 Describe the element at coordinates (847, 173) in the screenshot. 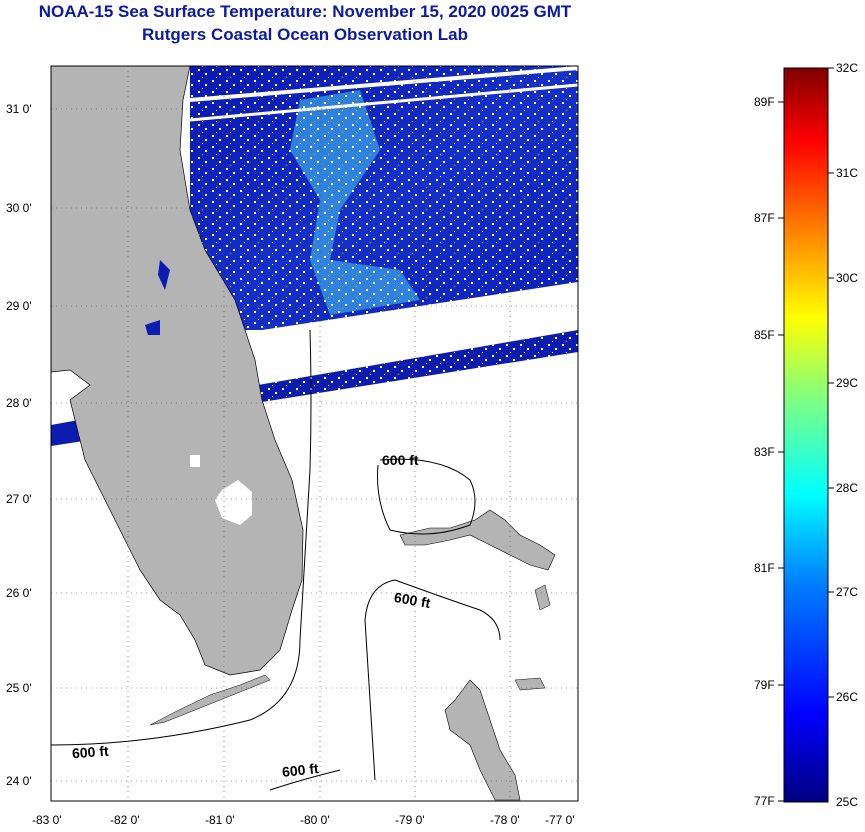

I see `colorbar-c-31: 31C` at that location.